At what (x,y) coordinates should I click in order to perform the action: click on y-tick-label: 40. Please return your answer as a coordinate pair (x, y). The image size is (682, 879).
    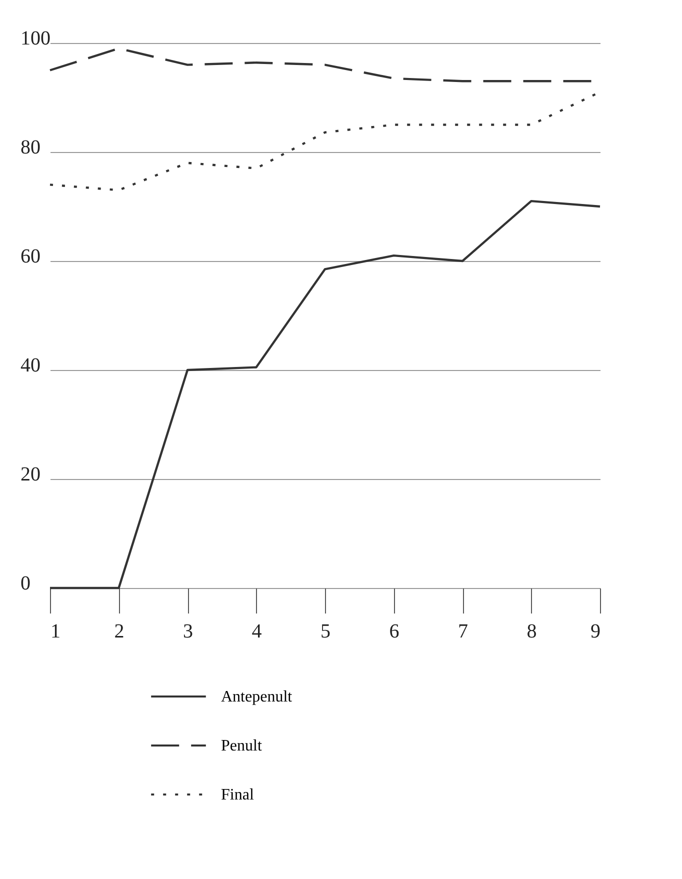
    Looking at the image, I should click on (30, 365).